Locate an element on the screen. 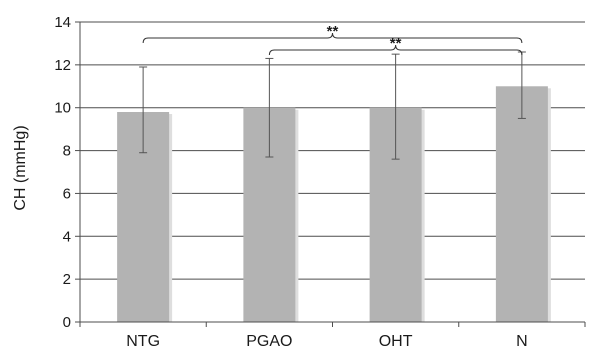  y-tick-label-10: 10 is located at coordinates (62, 108).